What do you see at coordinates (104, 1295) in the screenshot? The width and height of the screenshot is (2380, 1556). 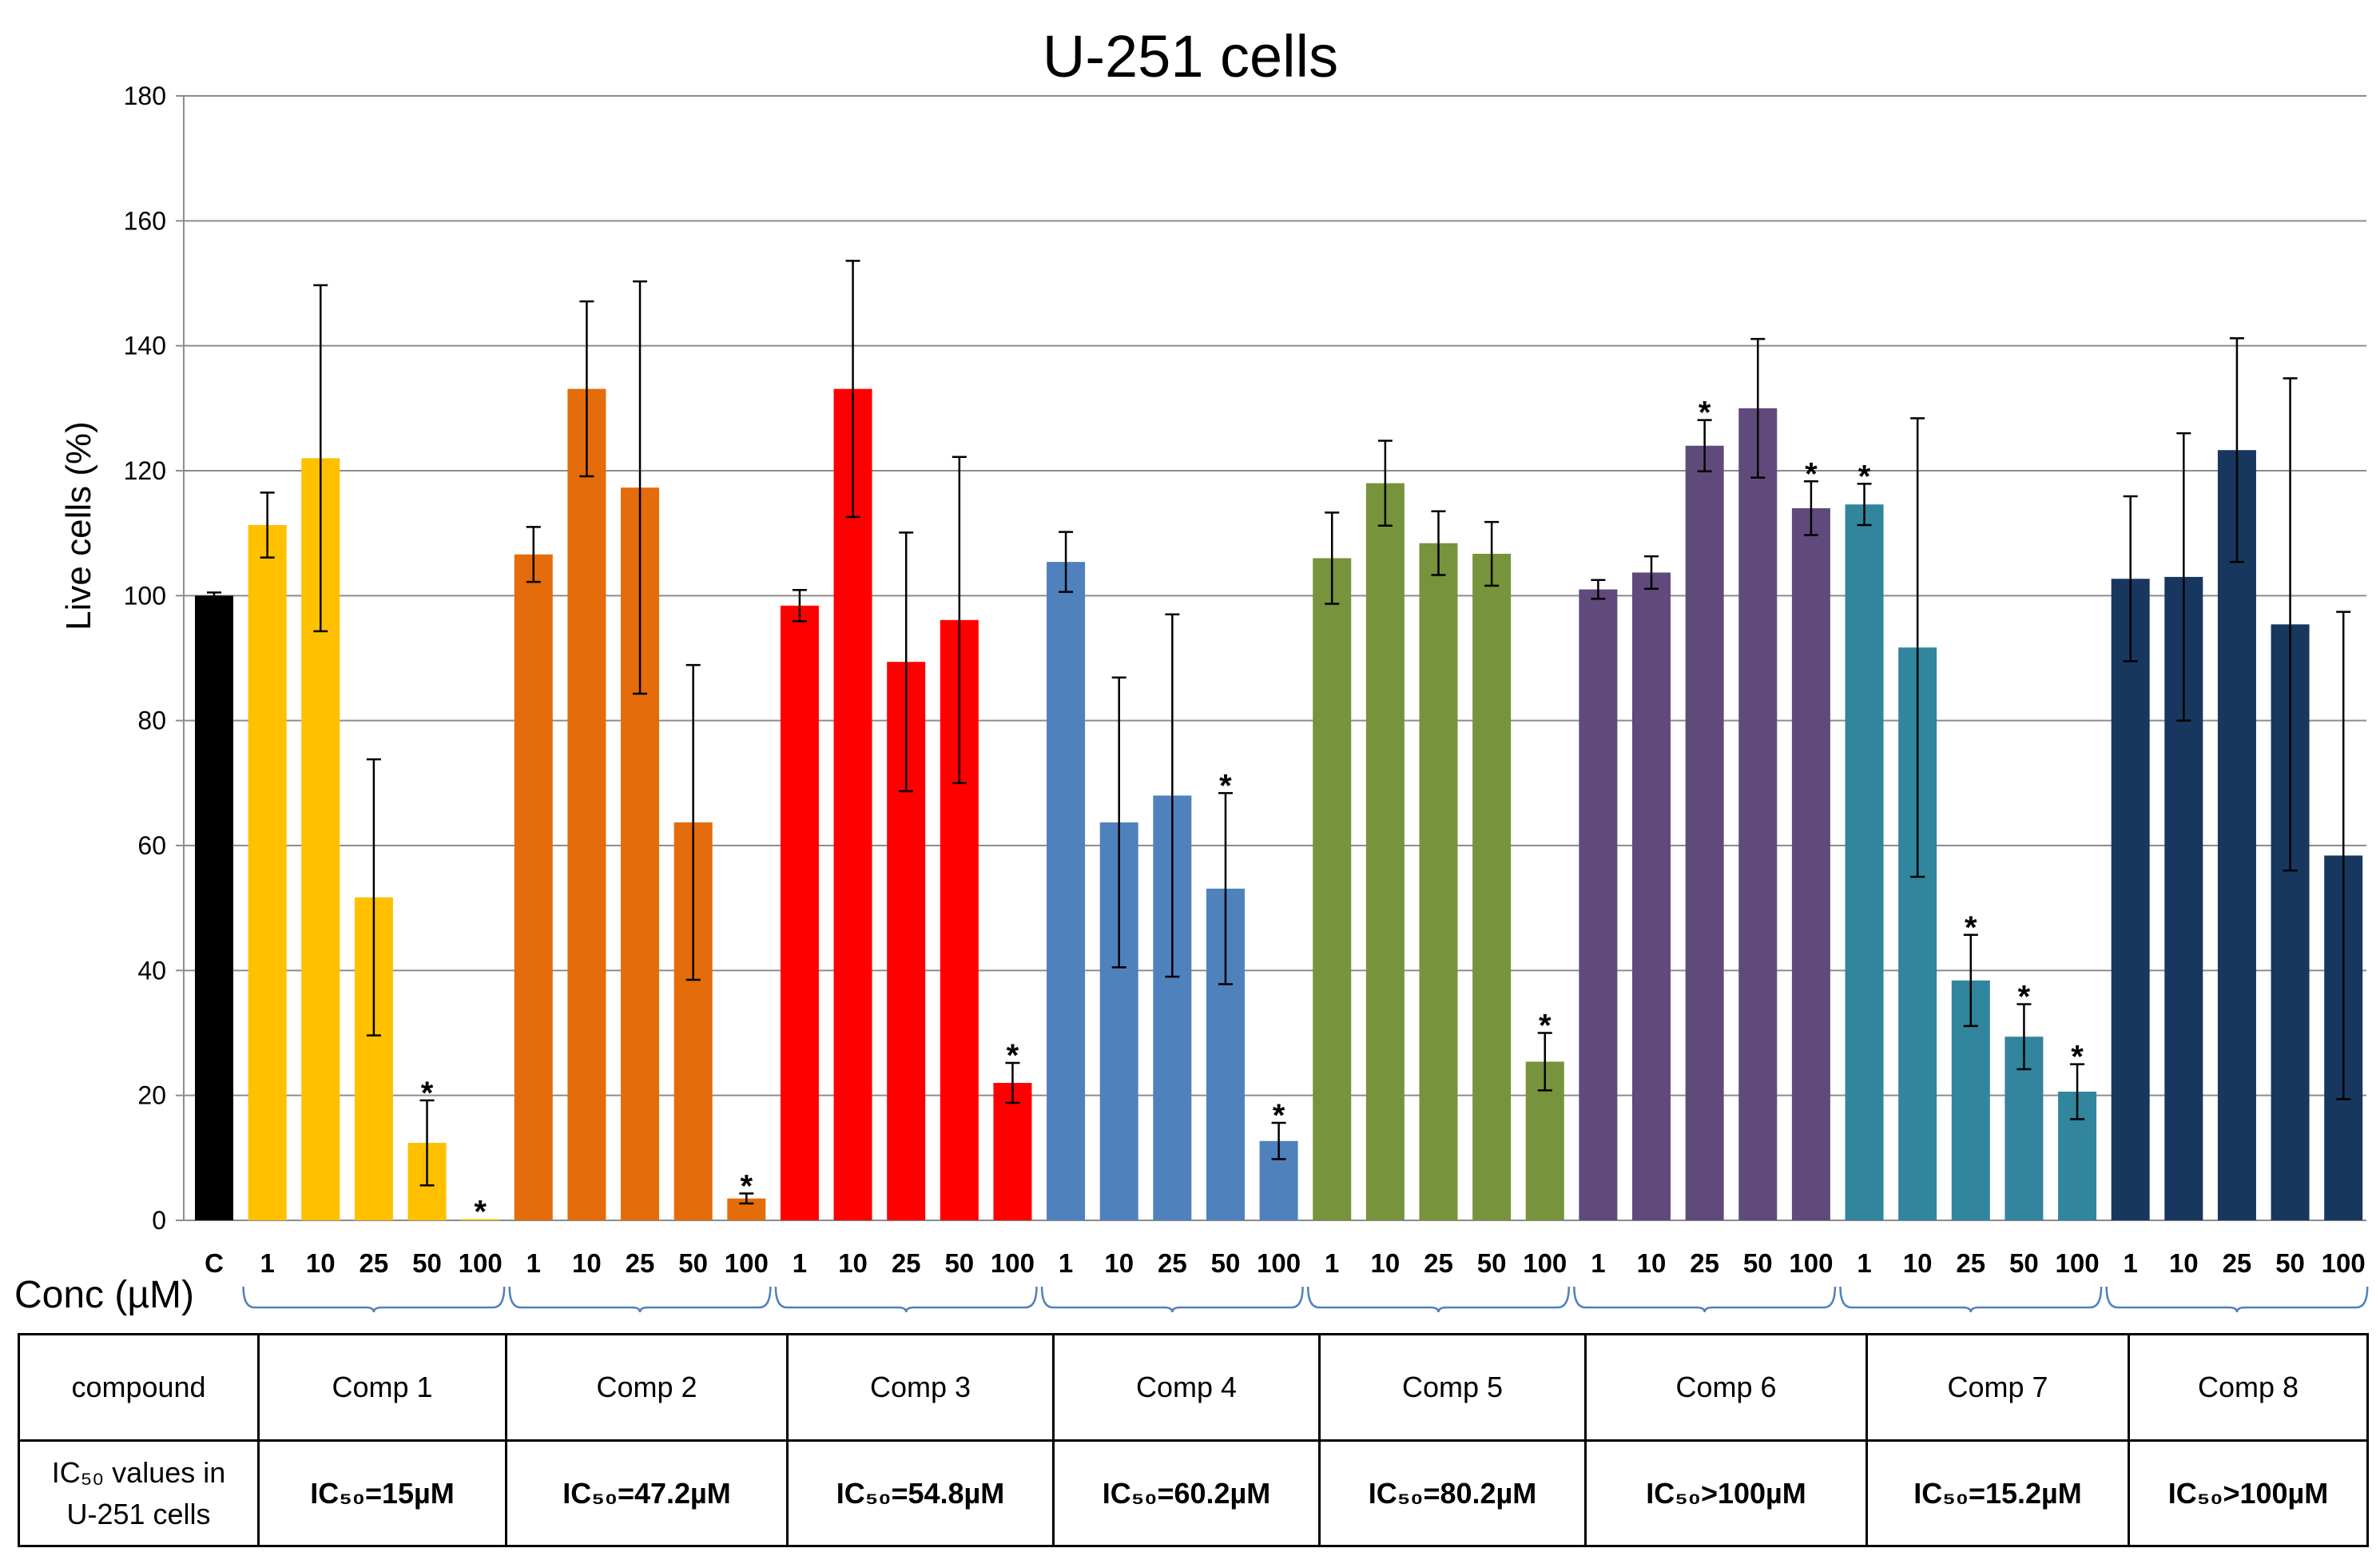 I see `x-axis-title-conc: Conc (µM)` at bounding box center [104, 1295].